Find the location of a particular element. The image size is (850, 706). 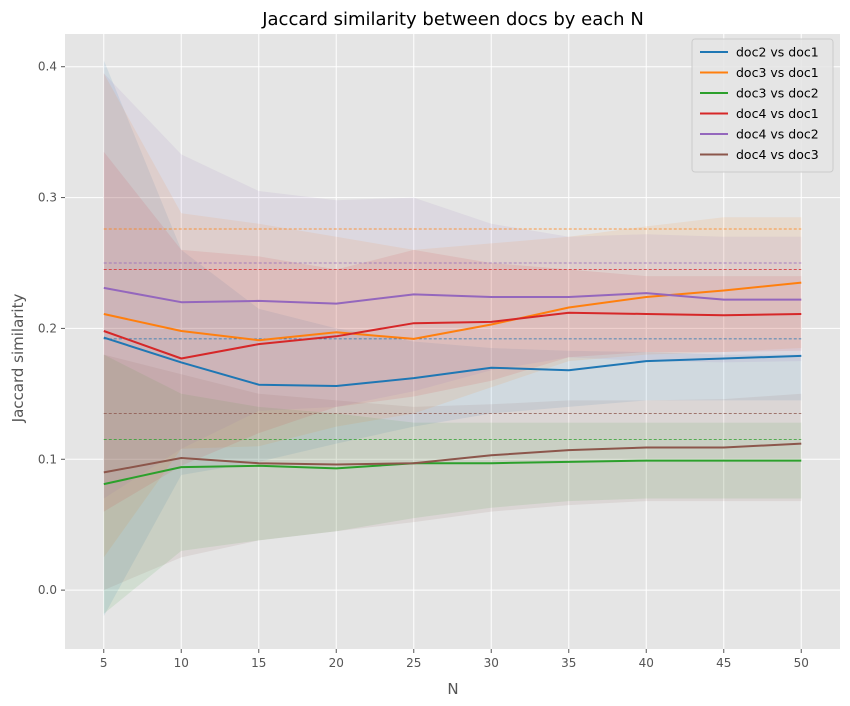

x-tick-label: 45 is located at coordinates (723, 663).